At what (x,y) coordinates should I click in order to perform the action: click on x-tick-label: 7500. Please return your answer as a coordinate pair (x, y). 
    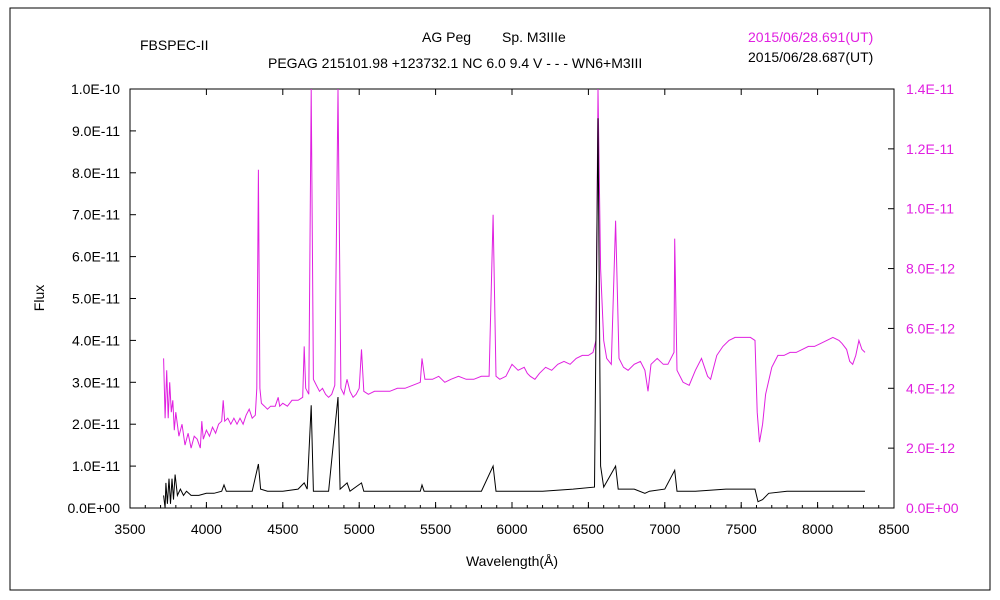
    Looking at the image, I should click on (741, 529).